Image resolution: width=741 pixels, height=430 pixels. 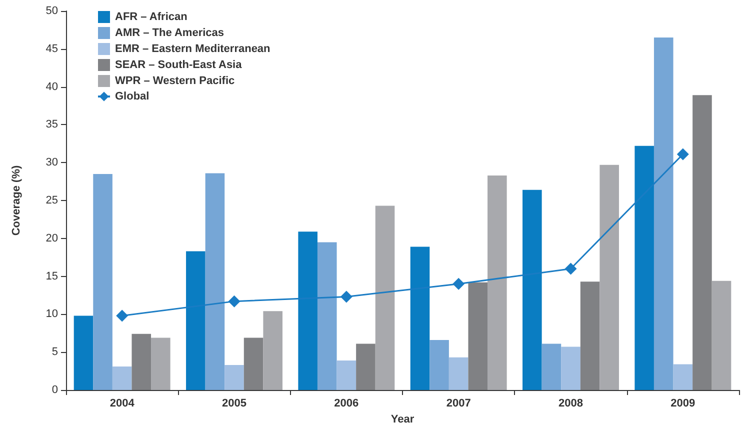 What do you see at coordinates (458, 404) in the screenshot?
I see `x-tick-label: 2007` at bounding box center [458, 404].